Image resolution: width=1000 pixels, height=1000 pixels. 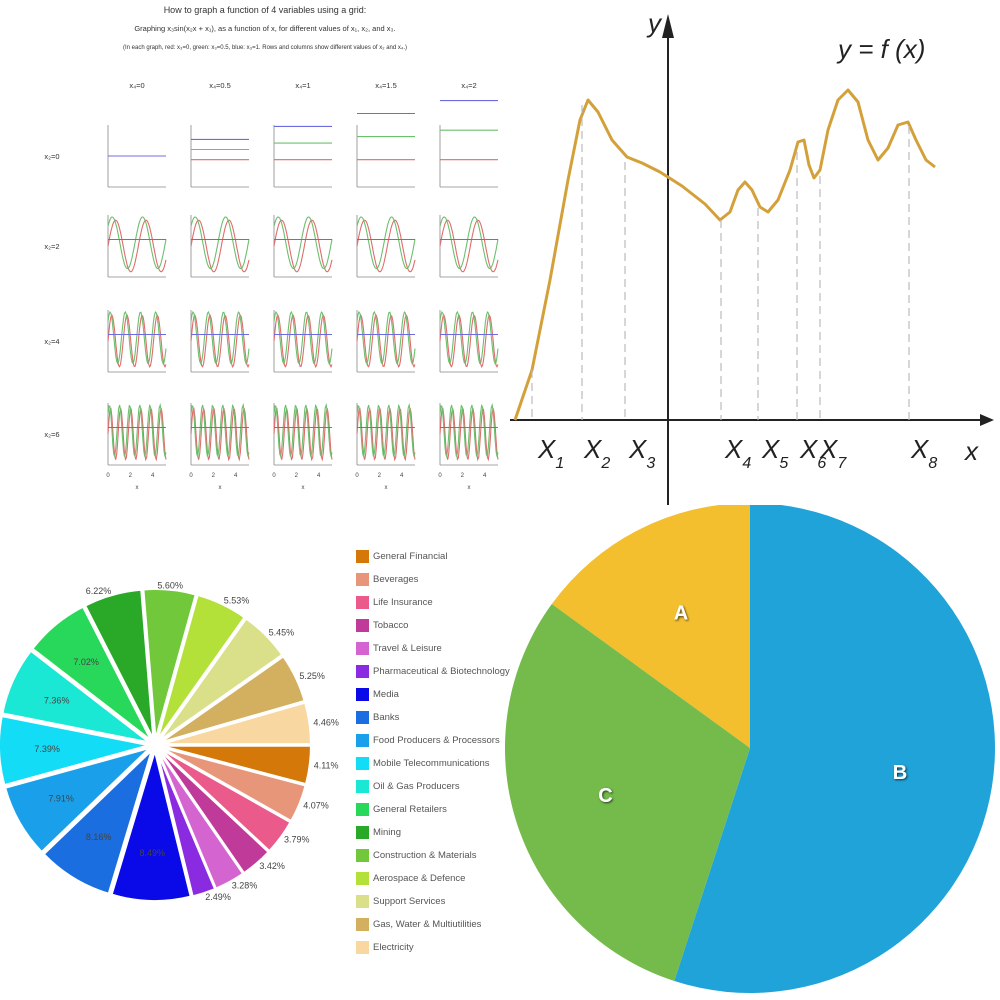 What do you see at coordinates (774, 453) in the screenshot?
I see `x-marker-label: X5` at bounding box center [774, 453].